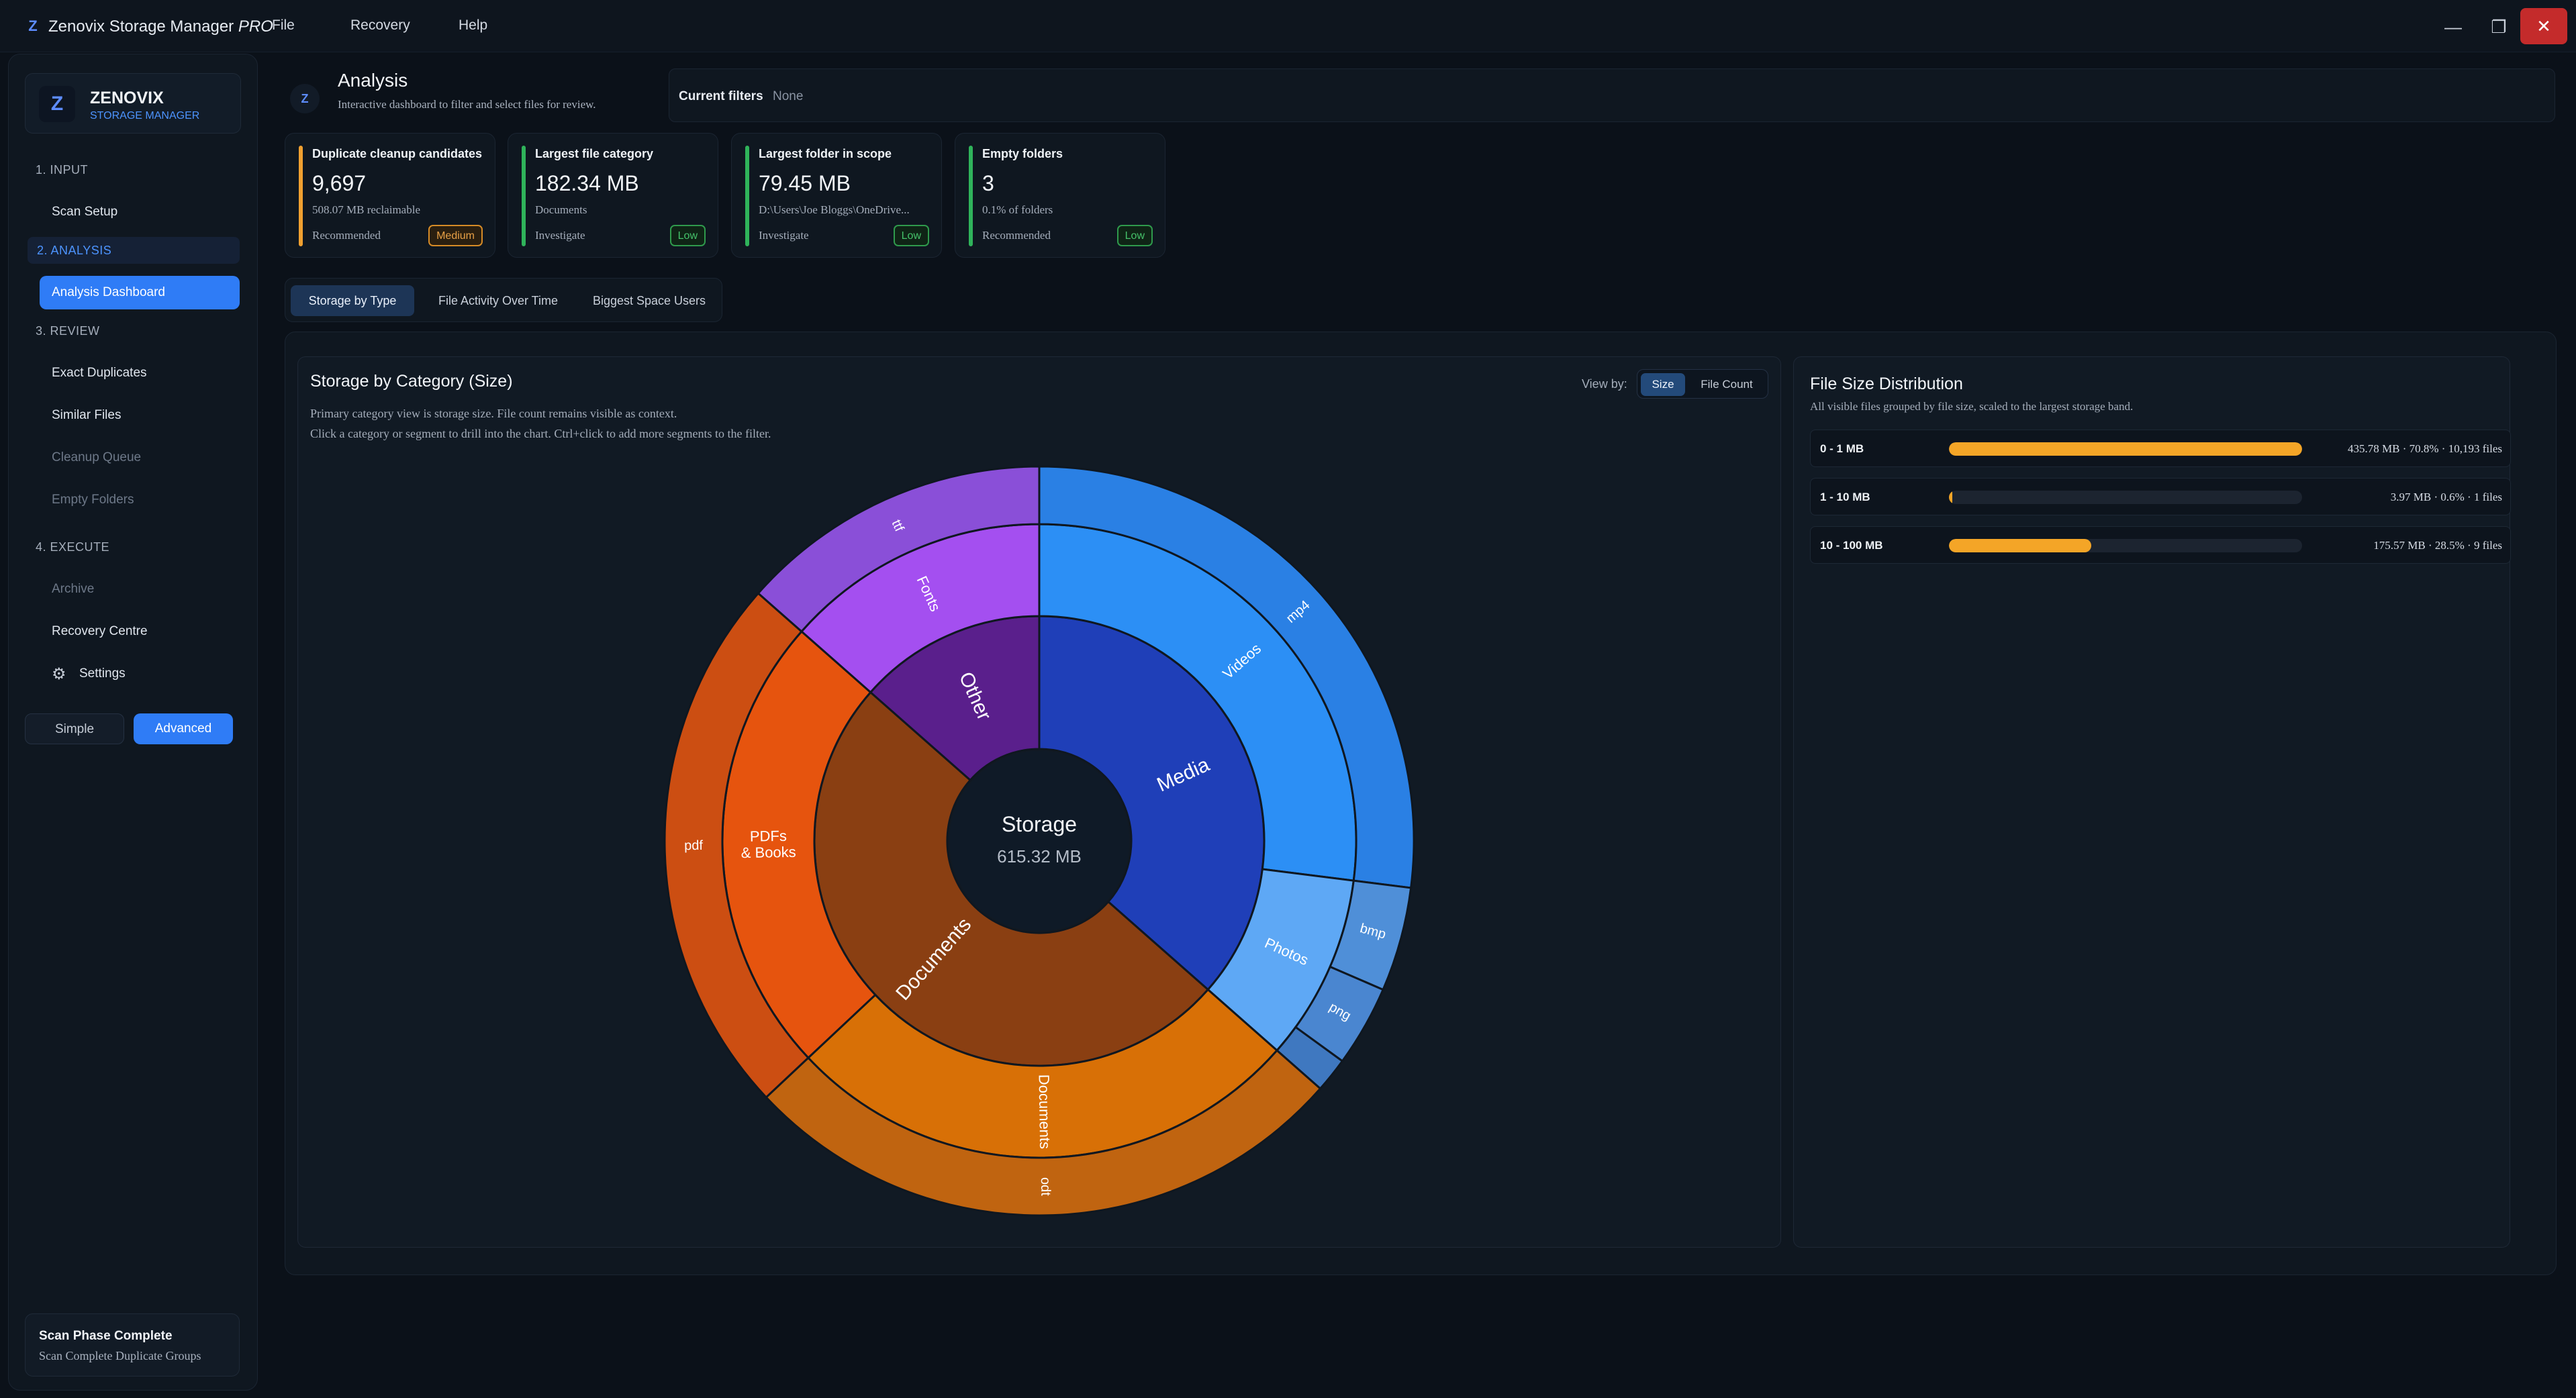  What do you see at coordinates (2453, 27) in the screenshot?
I see `minimize-icon: —` at bounding box center [2453, 27].